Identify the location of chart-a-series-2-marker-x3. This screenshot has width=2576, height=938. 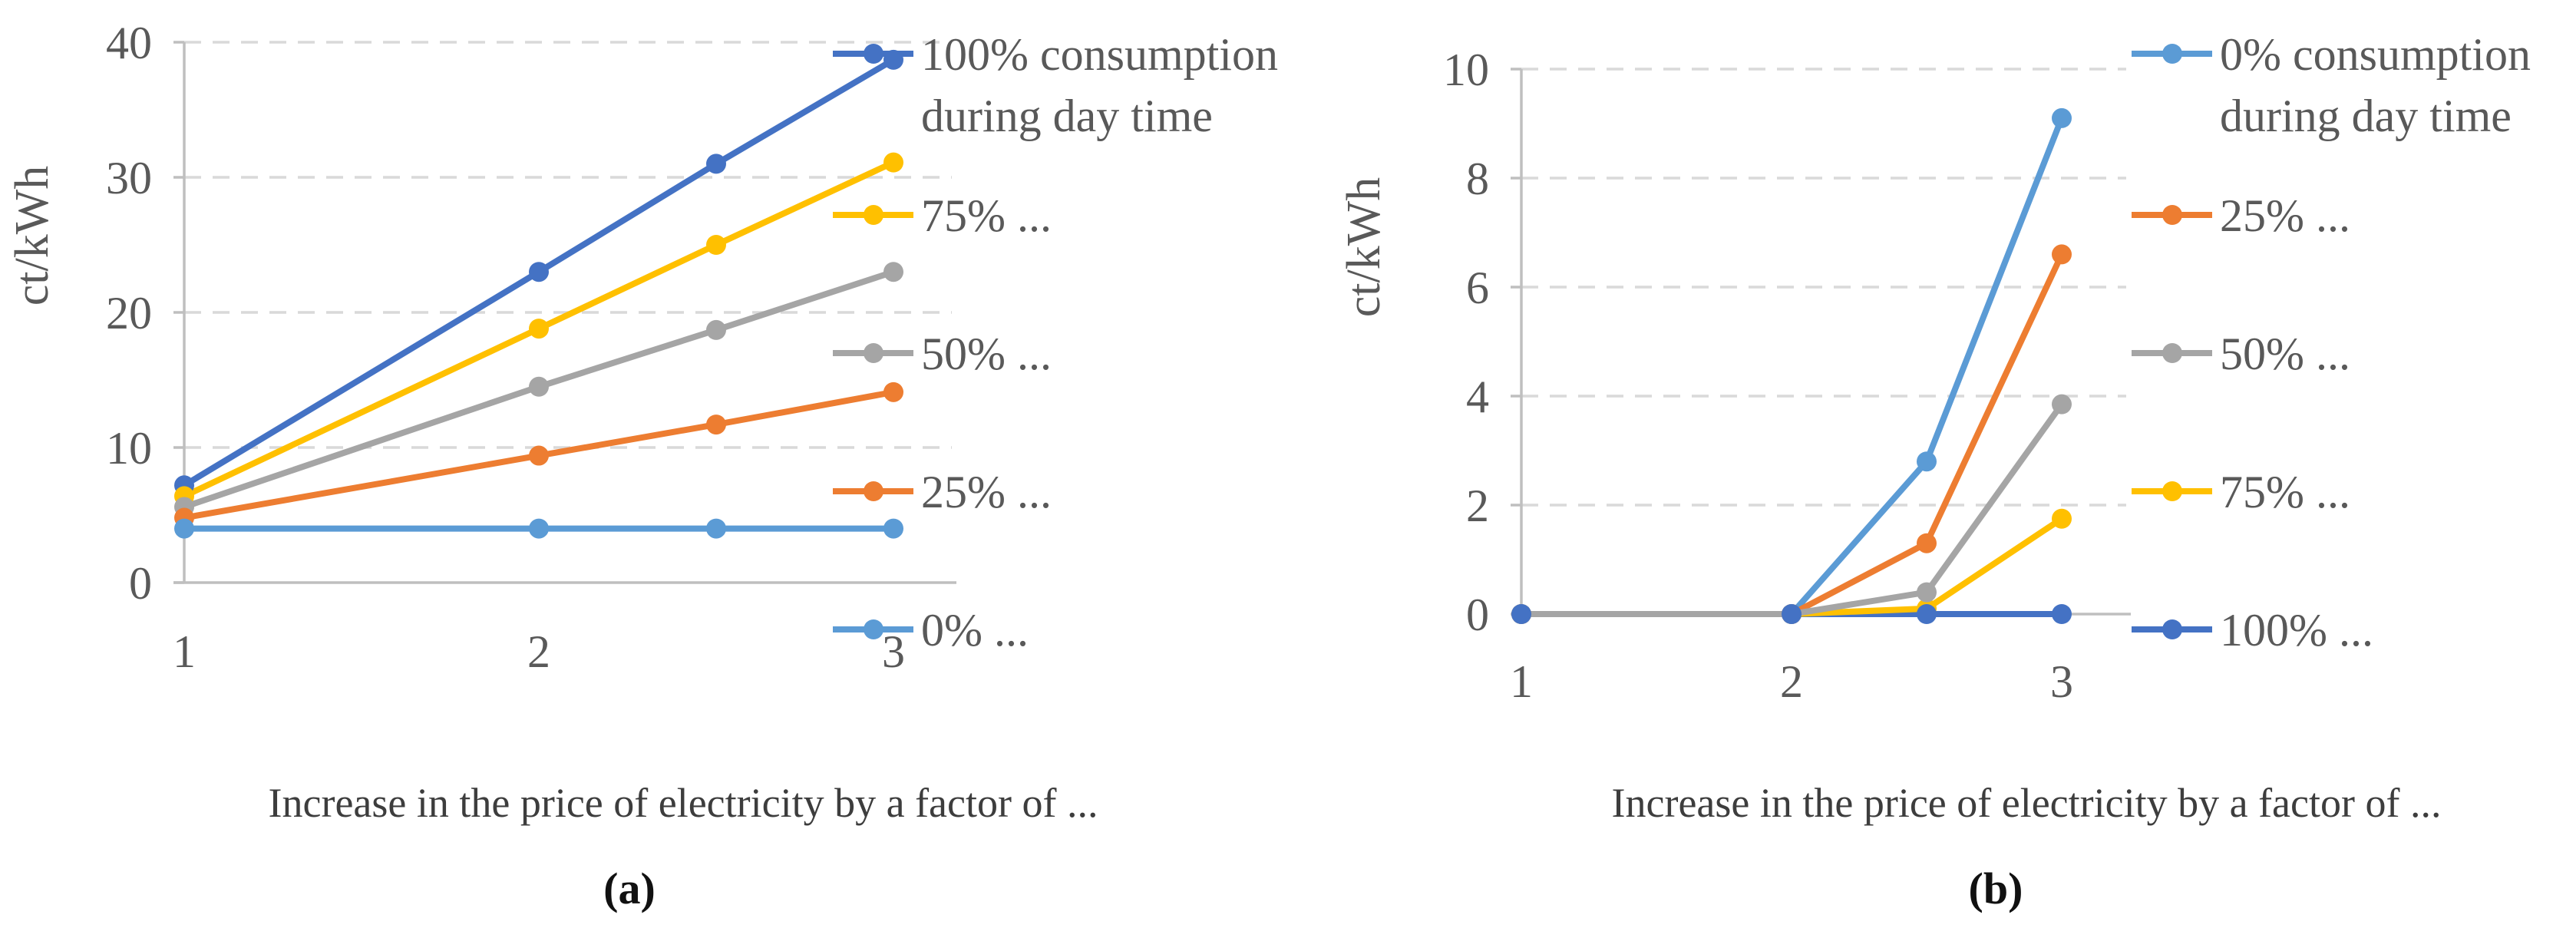
(893, 272).